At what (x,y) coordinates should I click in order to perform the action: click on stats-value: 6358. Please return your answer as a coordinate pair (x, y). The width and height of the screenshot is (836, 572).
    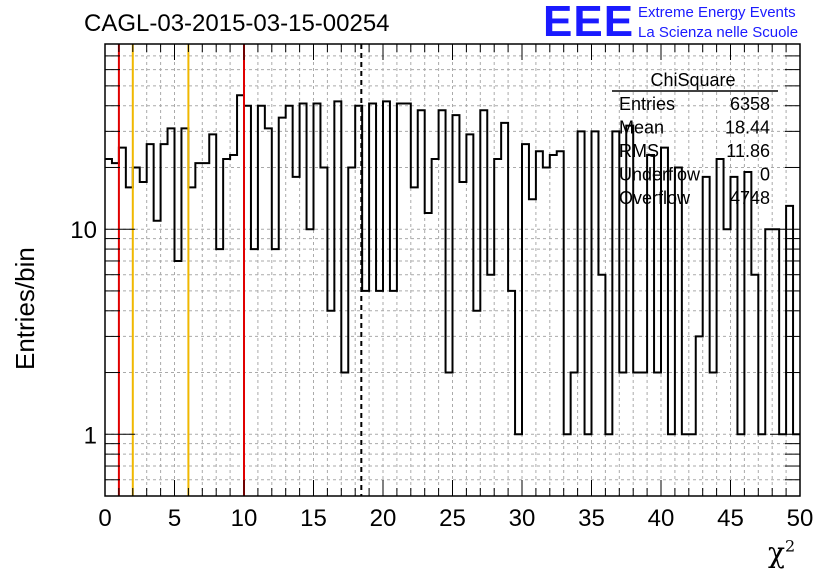
    Looking at the image, I should click on (750, 104).